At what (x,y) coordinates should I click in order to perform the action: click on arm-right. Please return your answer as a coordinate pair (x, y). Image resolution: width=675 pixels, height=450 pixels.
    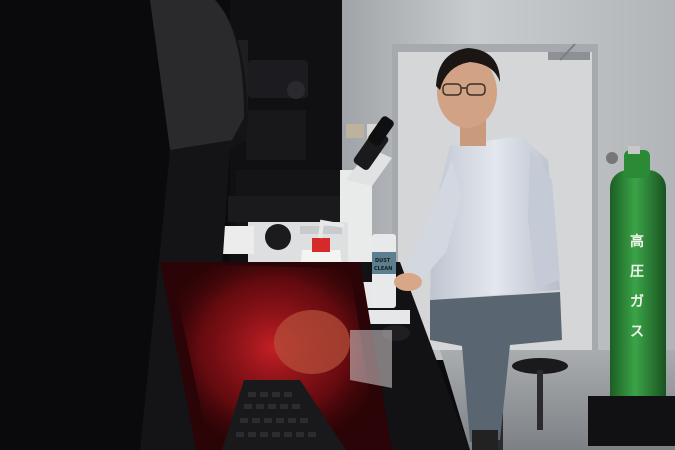
    Looking at the image, I should click on (433, 221).